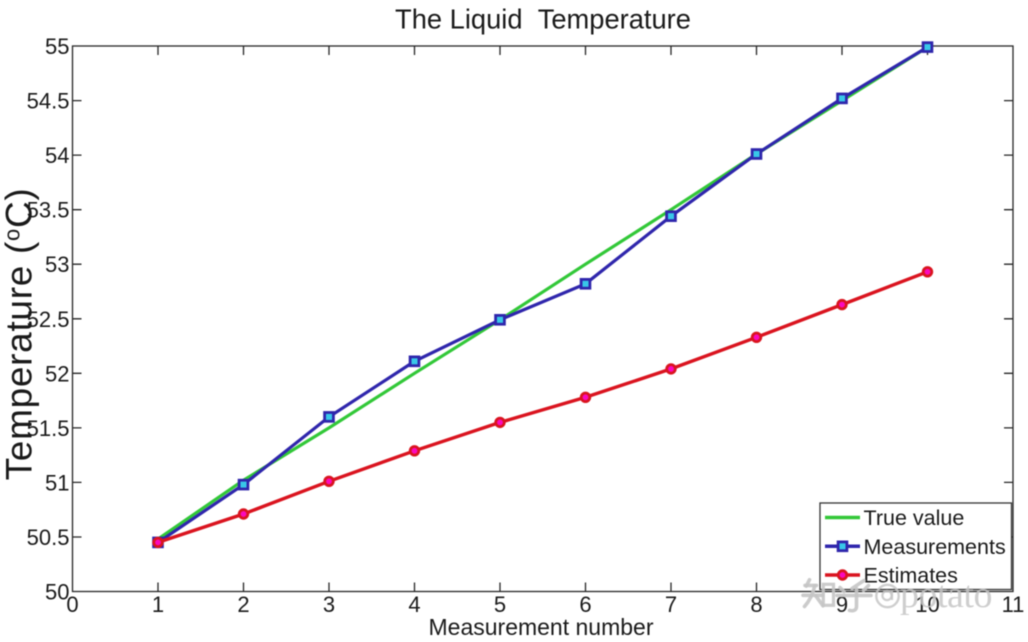  Describe the element at coordinates (48, 537) in the screenshot. I see `svg-text: 50.5` at that location.